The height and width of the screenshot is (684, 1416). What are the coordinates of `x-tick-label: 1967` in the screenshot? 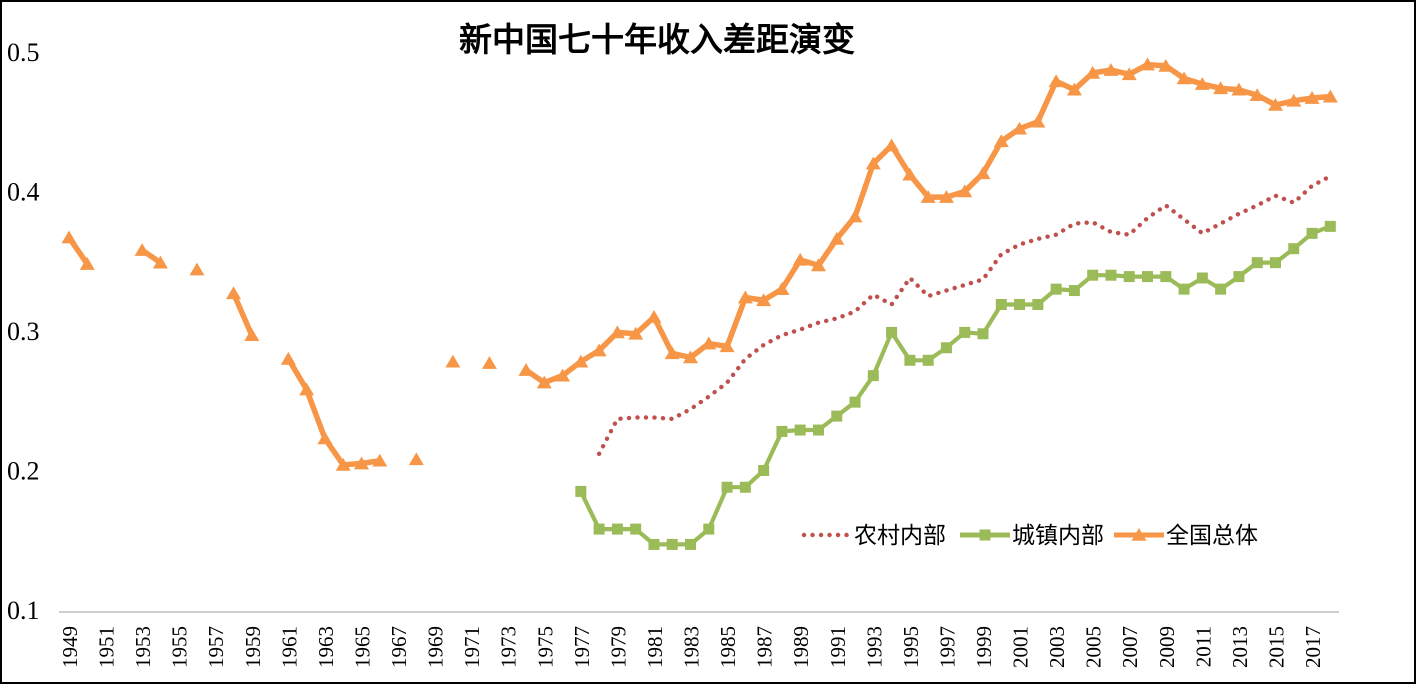 It's located at (399, 647).